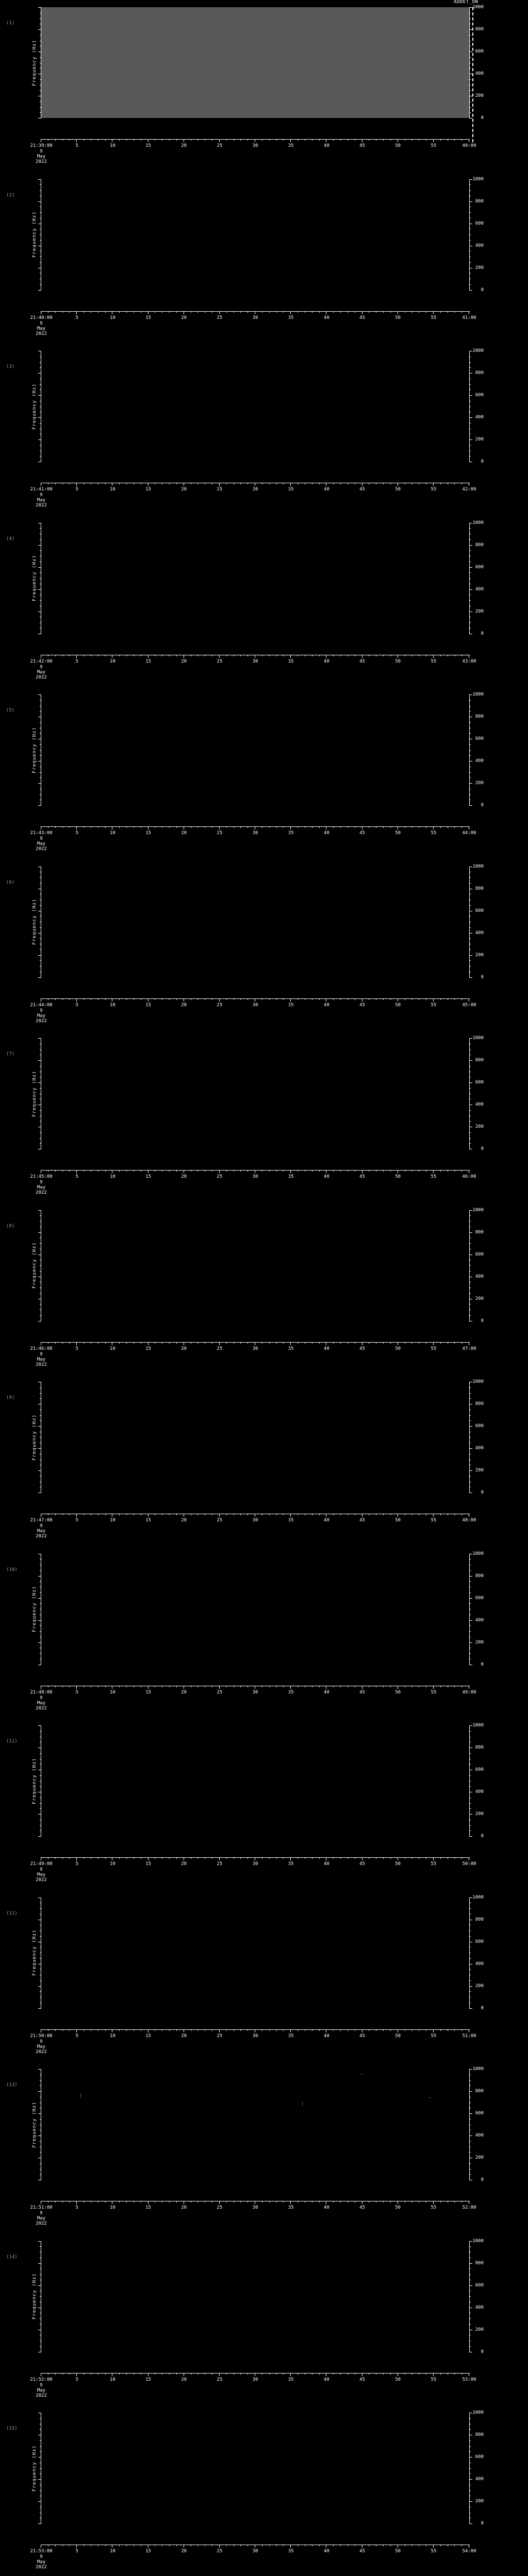  What do you see at coordinates (479, 223) in the screenshot?
I see `y-tick-label: 600` at bounding box center [479, 223].